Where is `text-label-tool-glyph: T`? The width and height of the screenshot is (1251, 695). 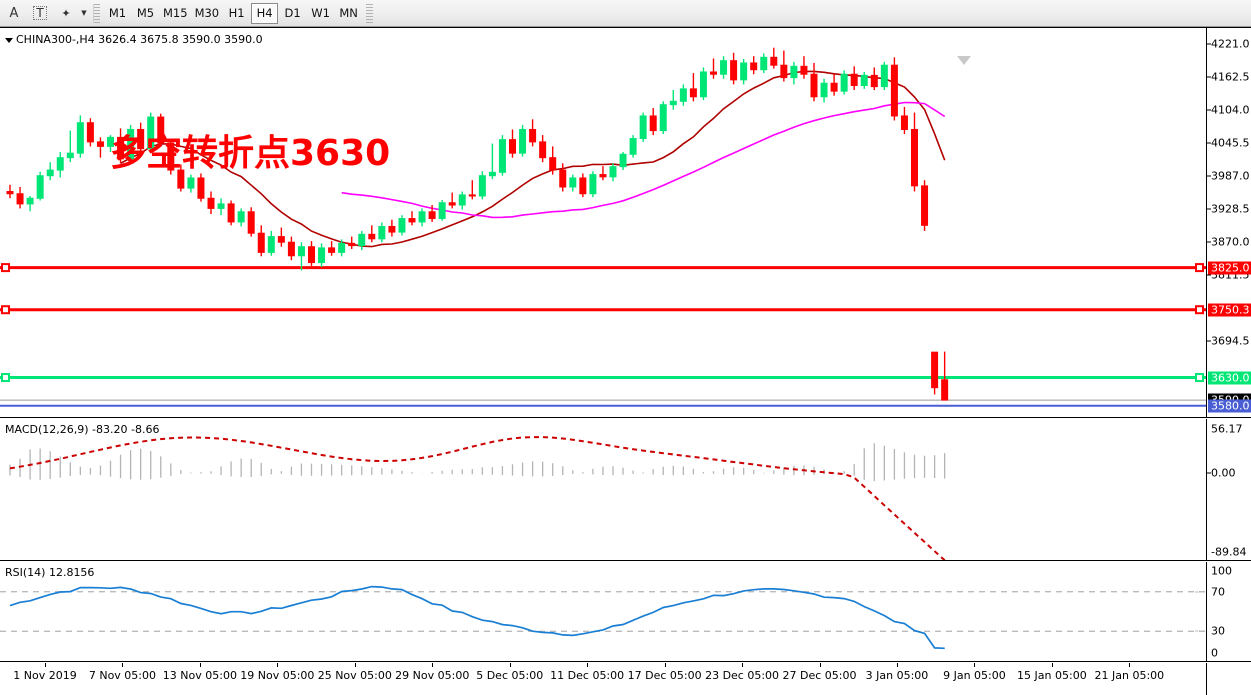 text-label-tool-glyph: T is located at coordinates (40, 13).